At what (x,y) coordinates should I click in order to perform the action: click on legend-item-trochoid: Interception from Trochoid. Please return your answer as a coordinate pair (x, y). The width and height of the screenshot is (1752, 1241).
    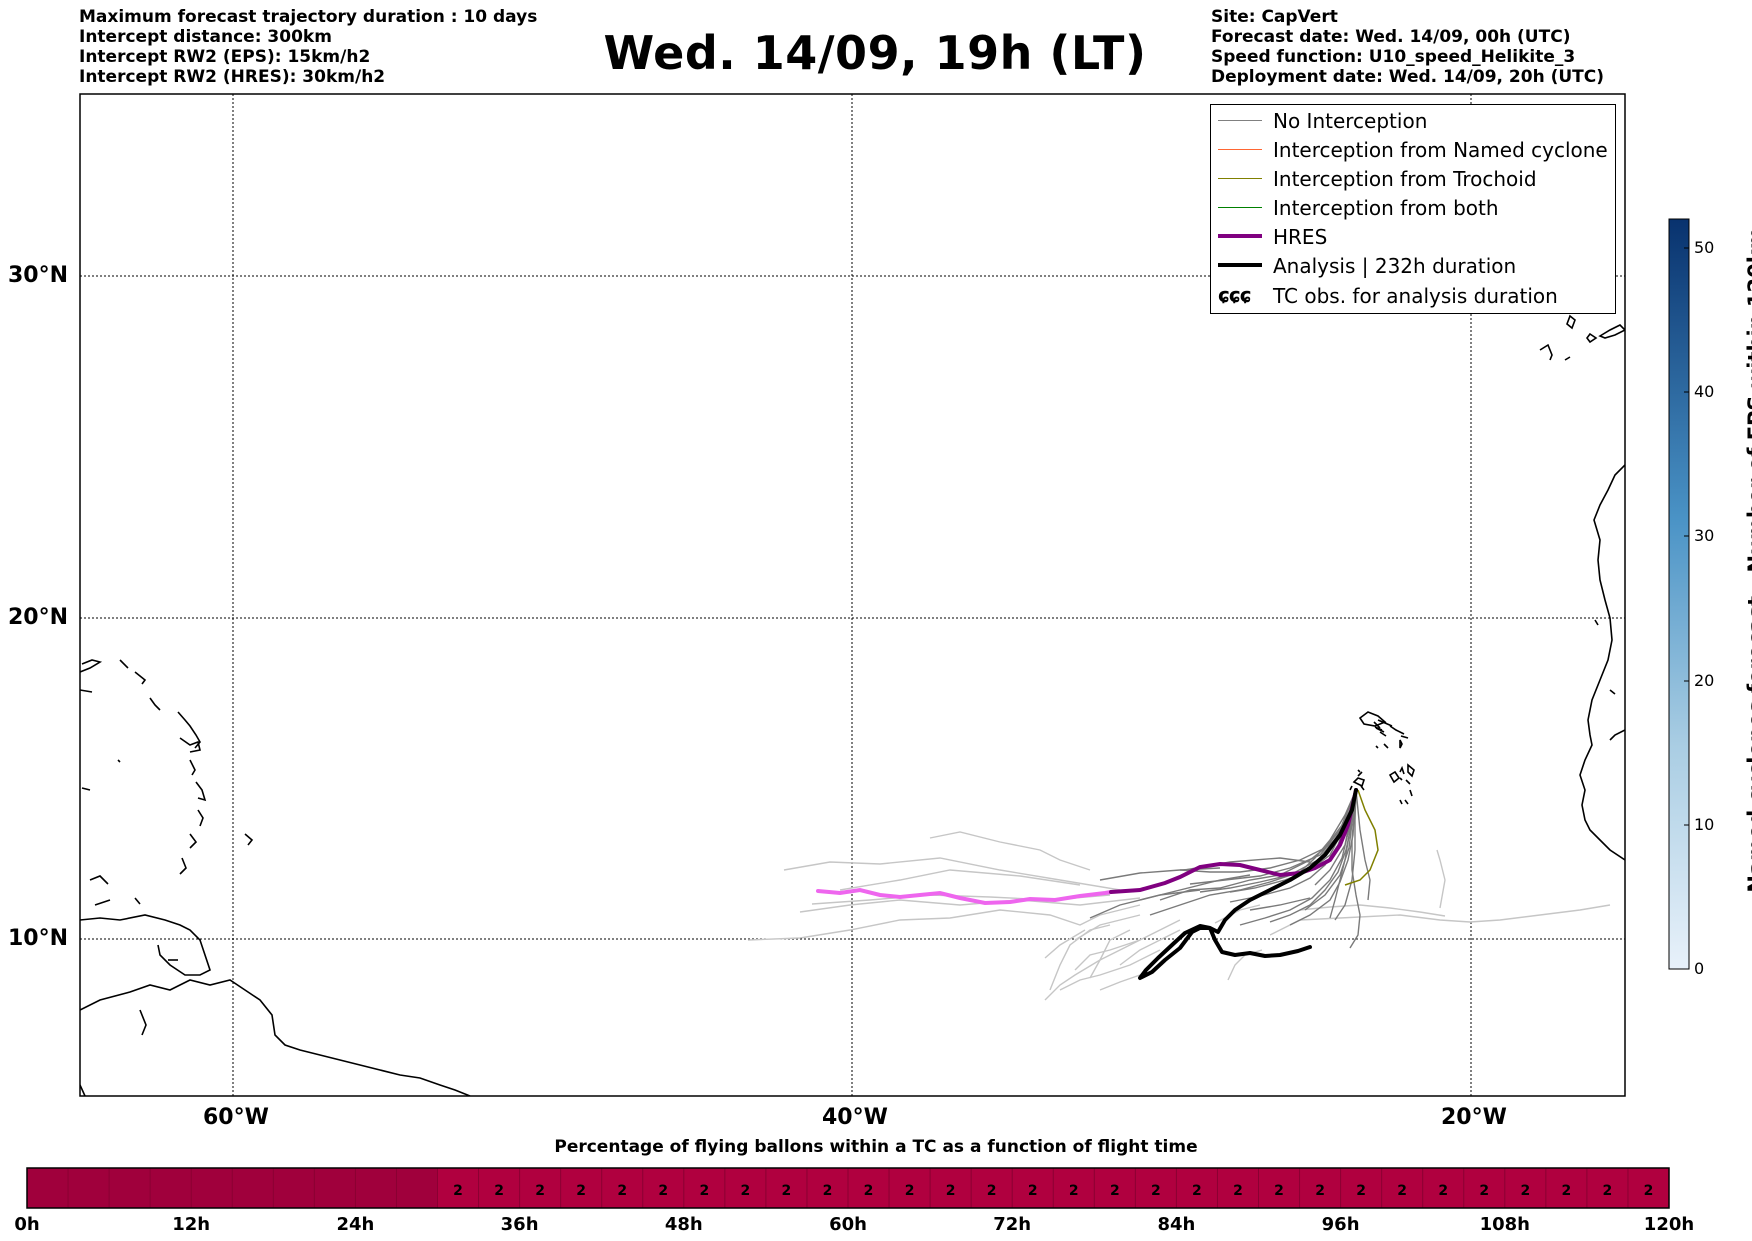
    Looking at the image, I should click on (1413, 178).